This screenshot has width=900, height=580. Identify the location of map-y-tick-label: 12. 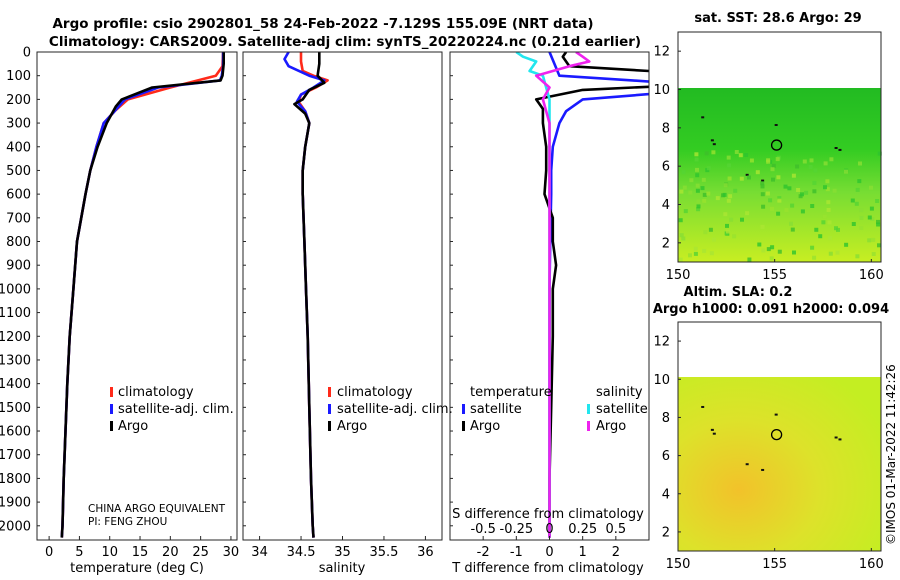
(661, 52).